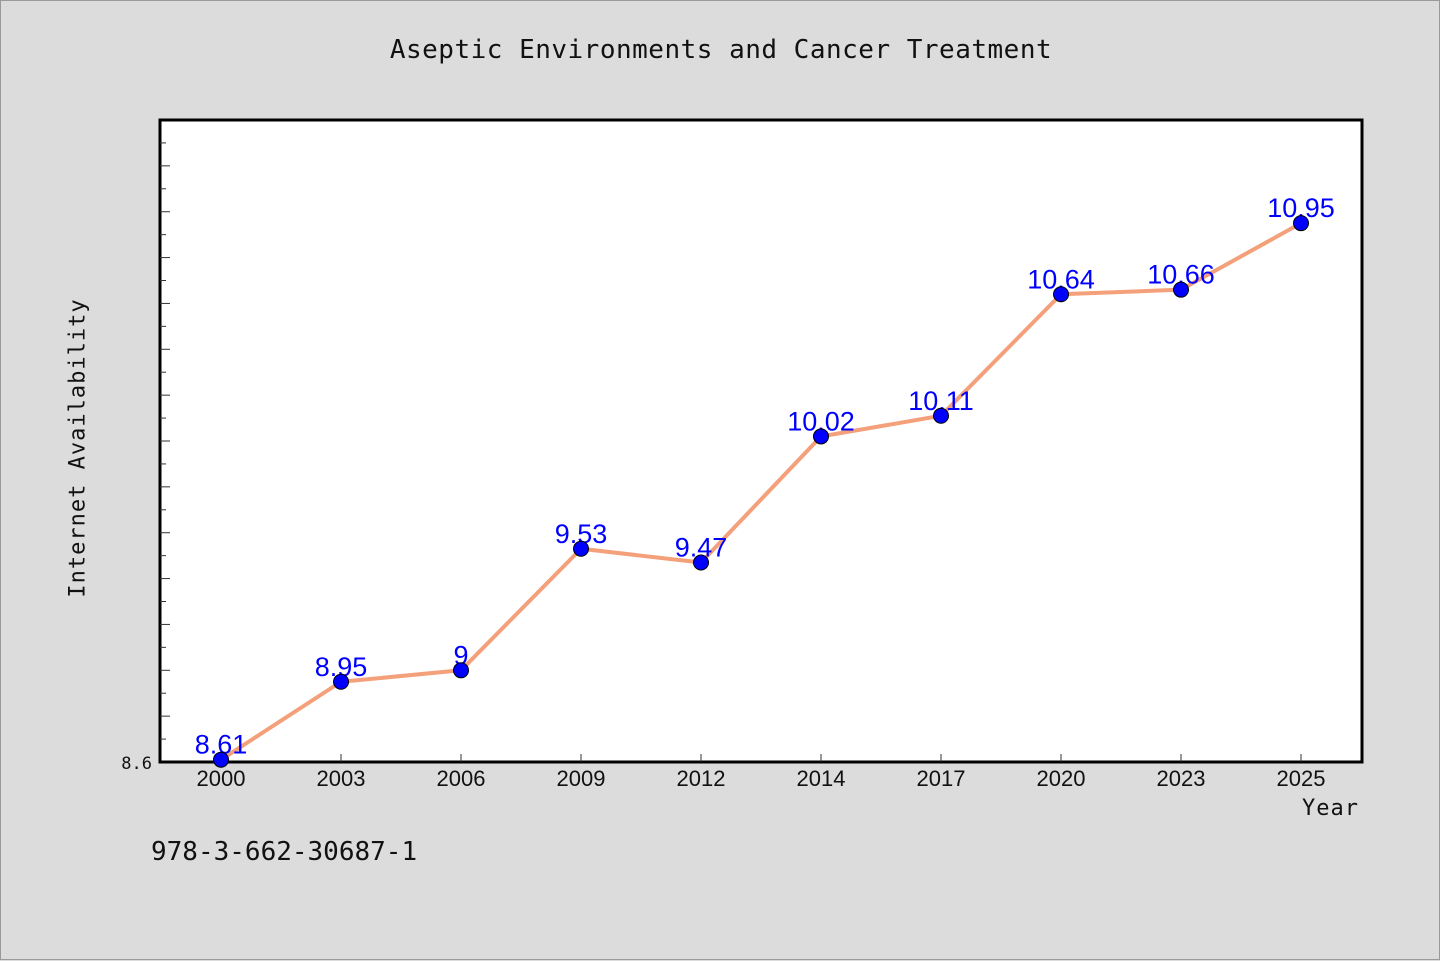 The image size is (1440, 961). What do you see at coordinates (284, 852) in the screenshot?
I see `isbn-text: 978-3-662-30687-1` at bounding box center [284, 852].